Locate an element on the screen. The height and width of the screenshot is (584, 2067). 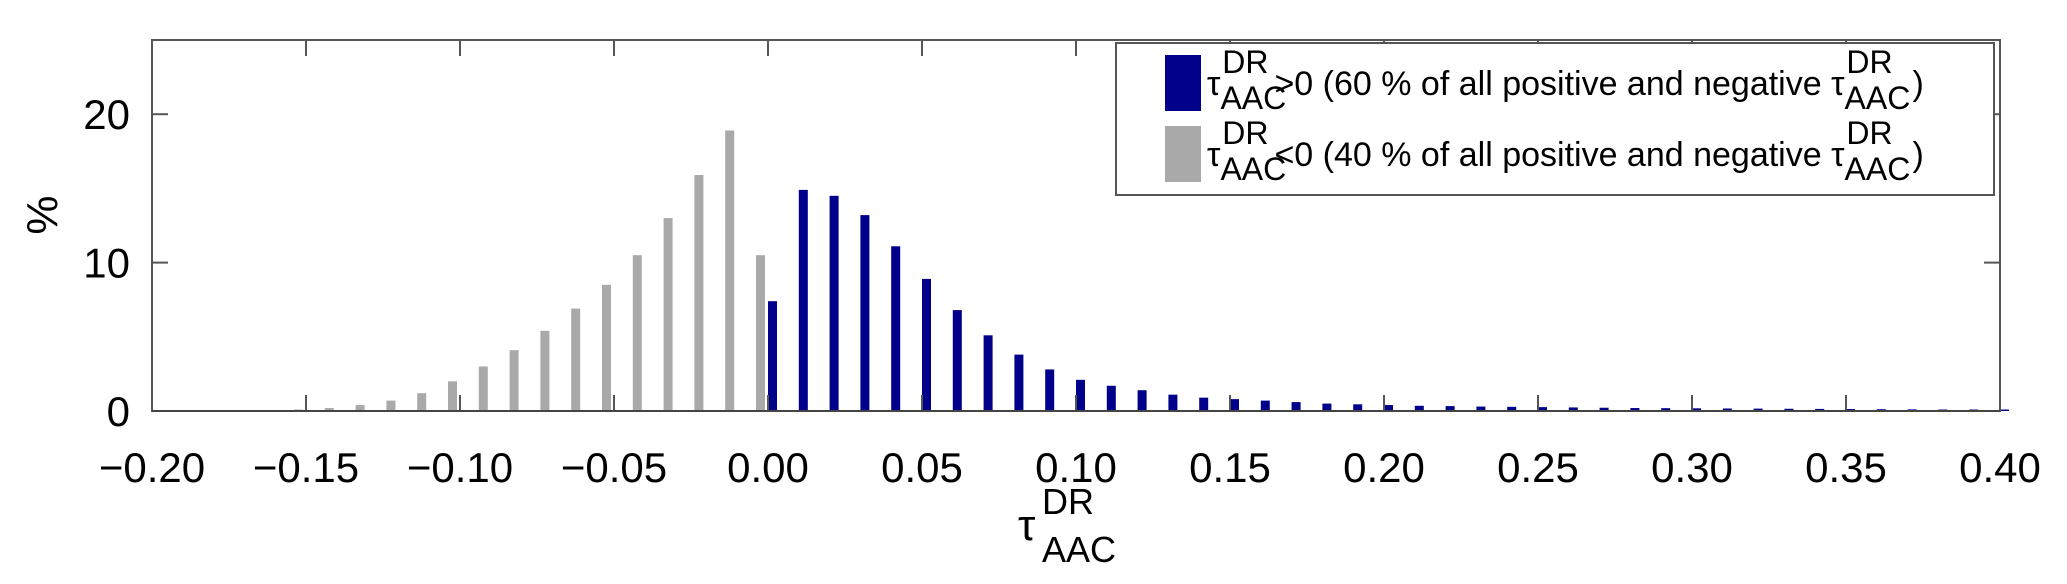
x-tick-label: 0.05 is located at coordinates (922, 467).